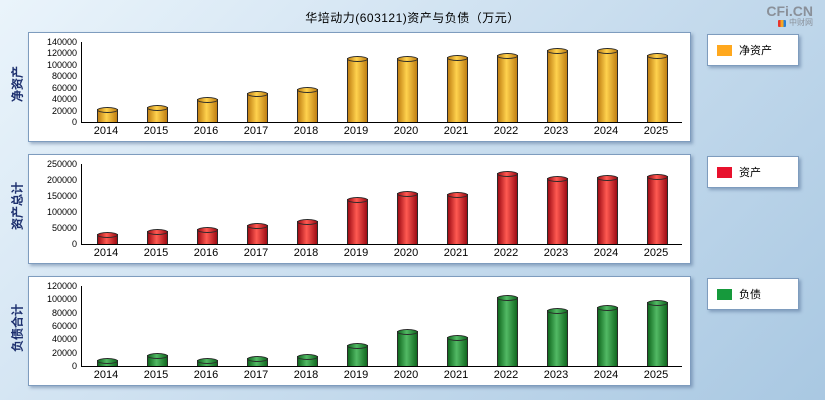  I want to click on x-tick-label: 2014, so click(106, 253).